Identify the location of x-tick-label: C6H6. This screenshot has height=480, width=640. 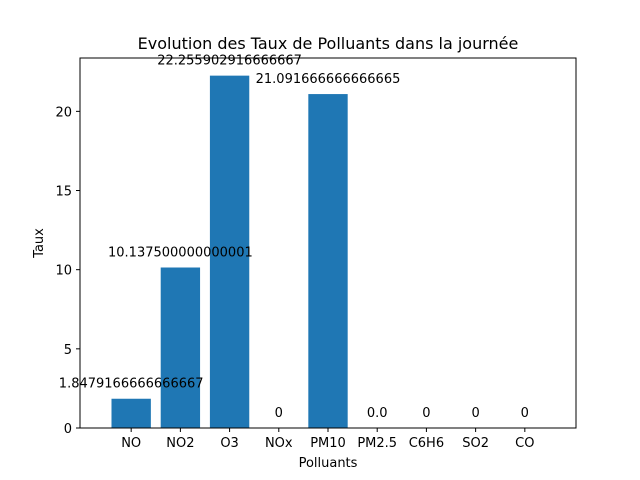
(426, 443).